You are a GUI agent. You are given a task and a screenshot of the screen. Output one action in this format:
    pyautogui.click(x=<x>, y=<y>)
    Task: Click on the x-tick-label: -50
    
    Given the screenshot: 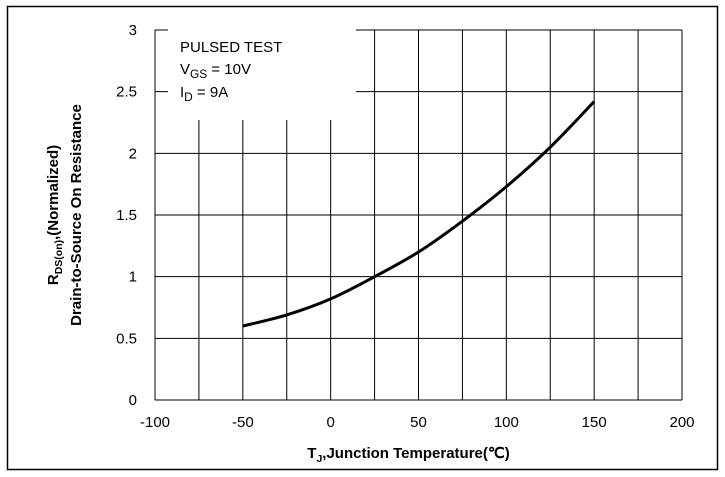 What is the action you would take?
    pyautogui.click(x=243, y=422)
    